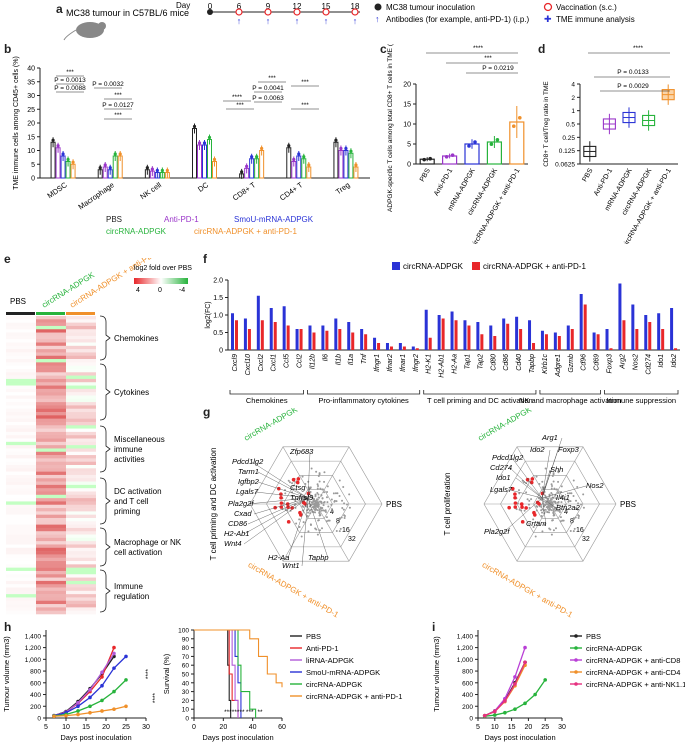 Image resolution: width=685 pixels, height=753 pixels. What do you see at coordinates (580, 7) in the screenshot?
I see `legend-vaccination: Vaccination (s.c.)` at bounding box center [580, 7].